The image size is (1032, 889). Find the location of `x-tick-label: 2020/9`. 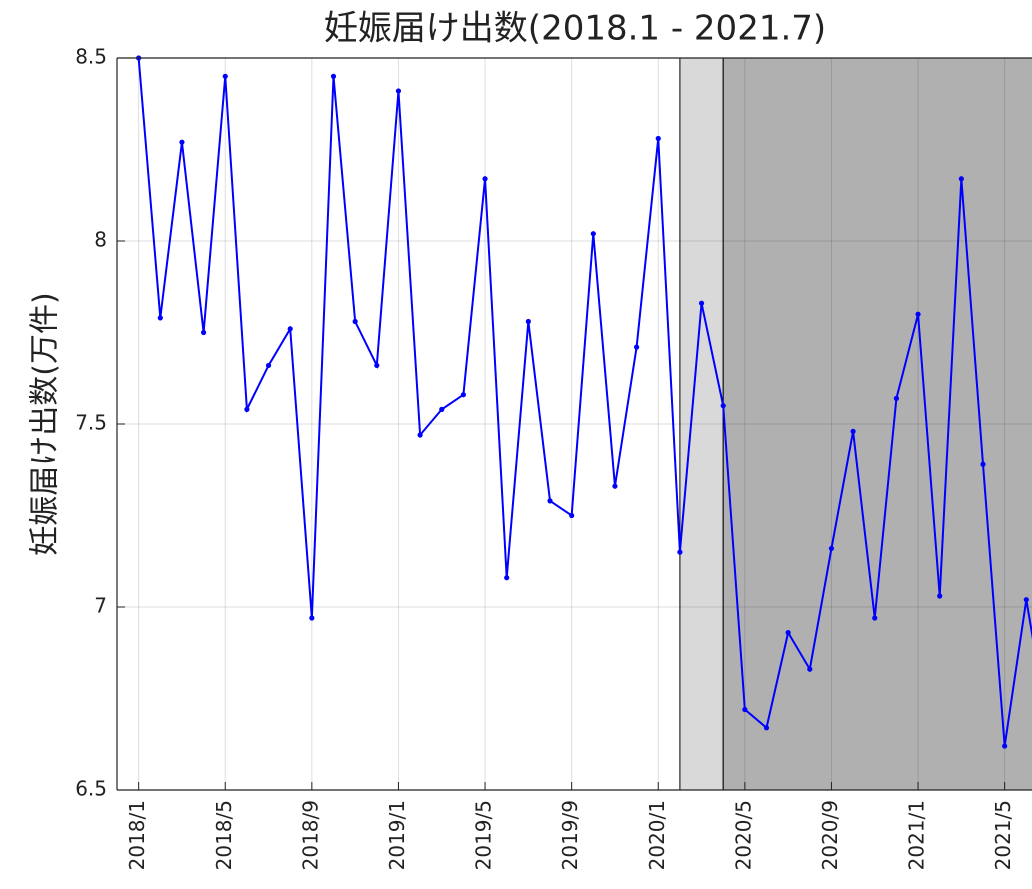

x-tick-label: 2020/9 is located at coordinates (830, 835).